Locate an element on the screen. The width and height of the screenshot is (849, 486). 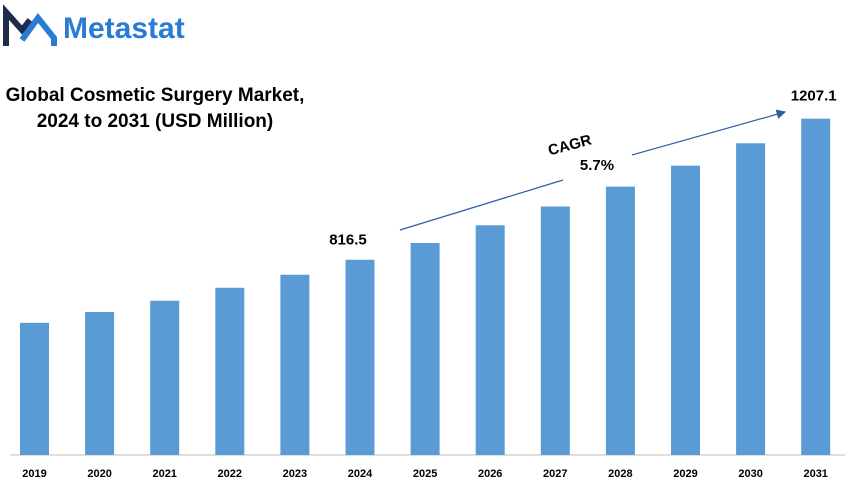
x-tick-label: 2025 is located at coordinates (425, 474).